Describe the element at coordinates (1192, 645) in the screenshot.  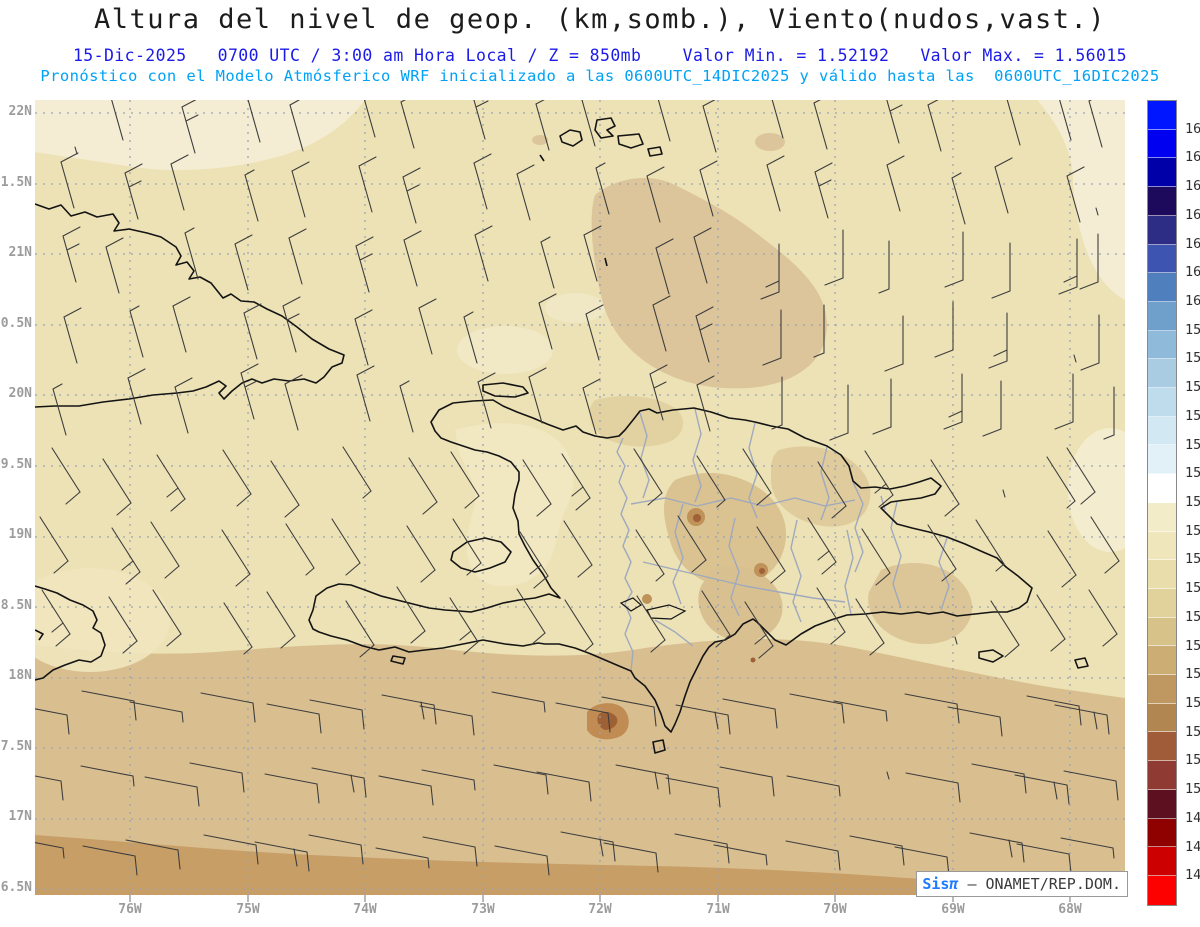
I see `colorbar-label: 1533` at that location.